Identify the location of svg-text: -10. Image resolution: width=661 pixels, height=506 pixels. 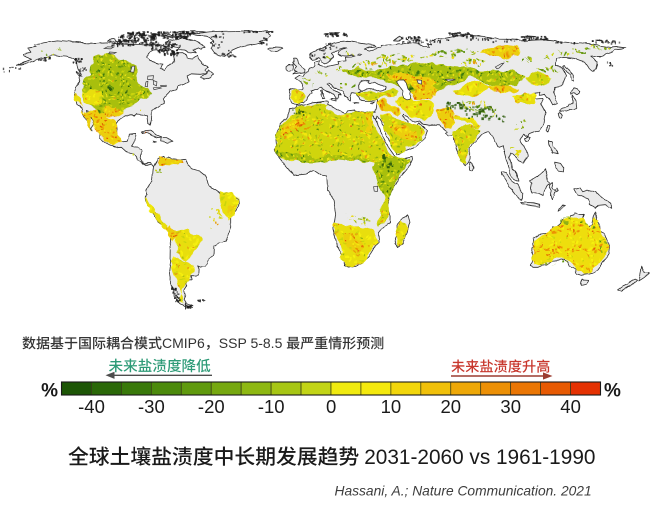
(271, 406).